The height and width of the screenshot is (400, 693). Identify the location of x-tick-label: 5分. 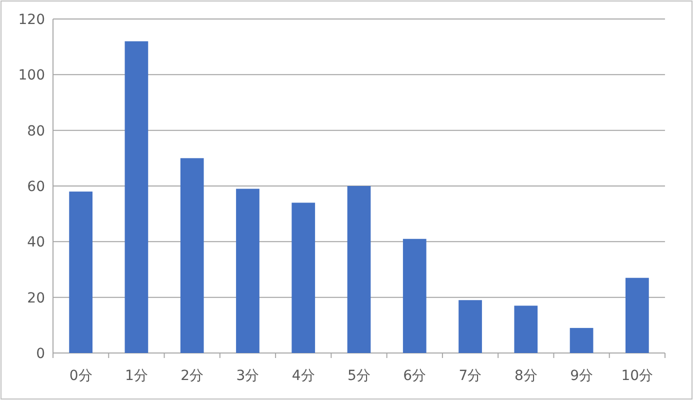
(359, 376).